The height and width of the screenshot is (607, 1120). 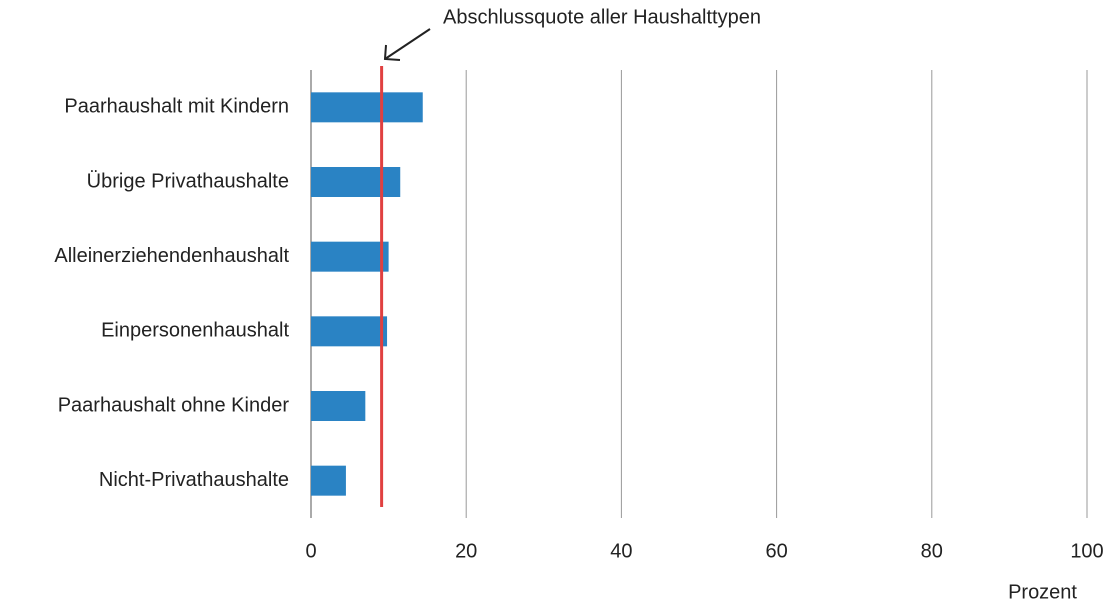 What do you see at coordinates (407, 44) in the screenshot?
I see `annotation-arrow` at bounding box center [407, 44].